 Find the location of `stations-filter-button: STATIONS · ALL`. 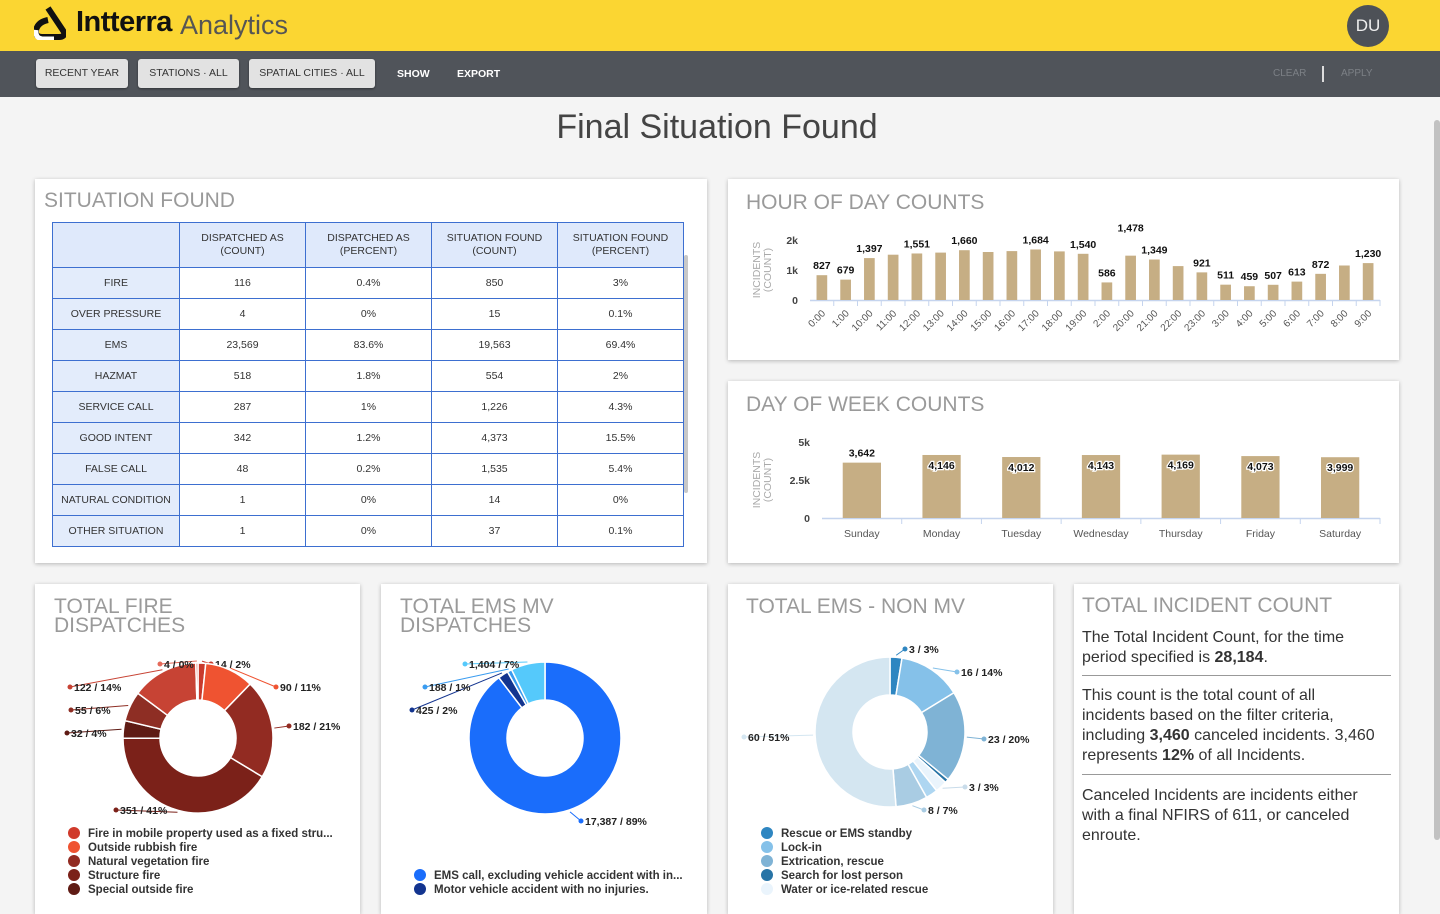

stations-filter-button: STATIONS · ALL is located at coordinates (188, 73).